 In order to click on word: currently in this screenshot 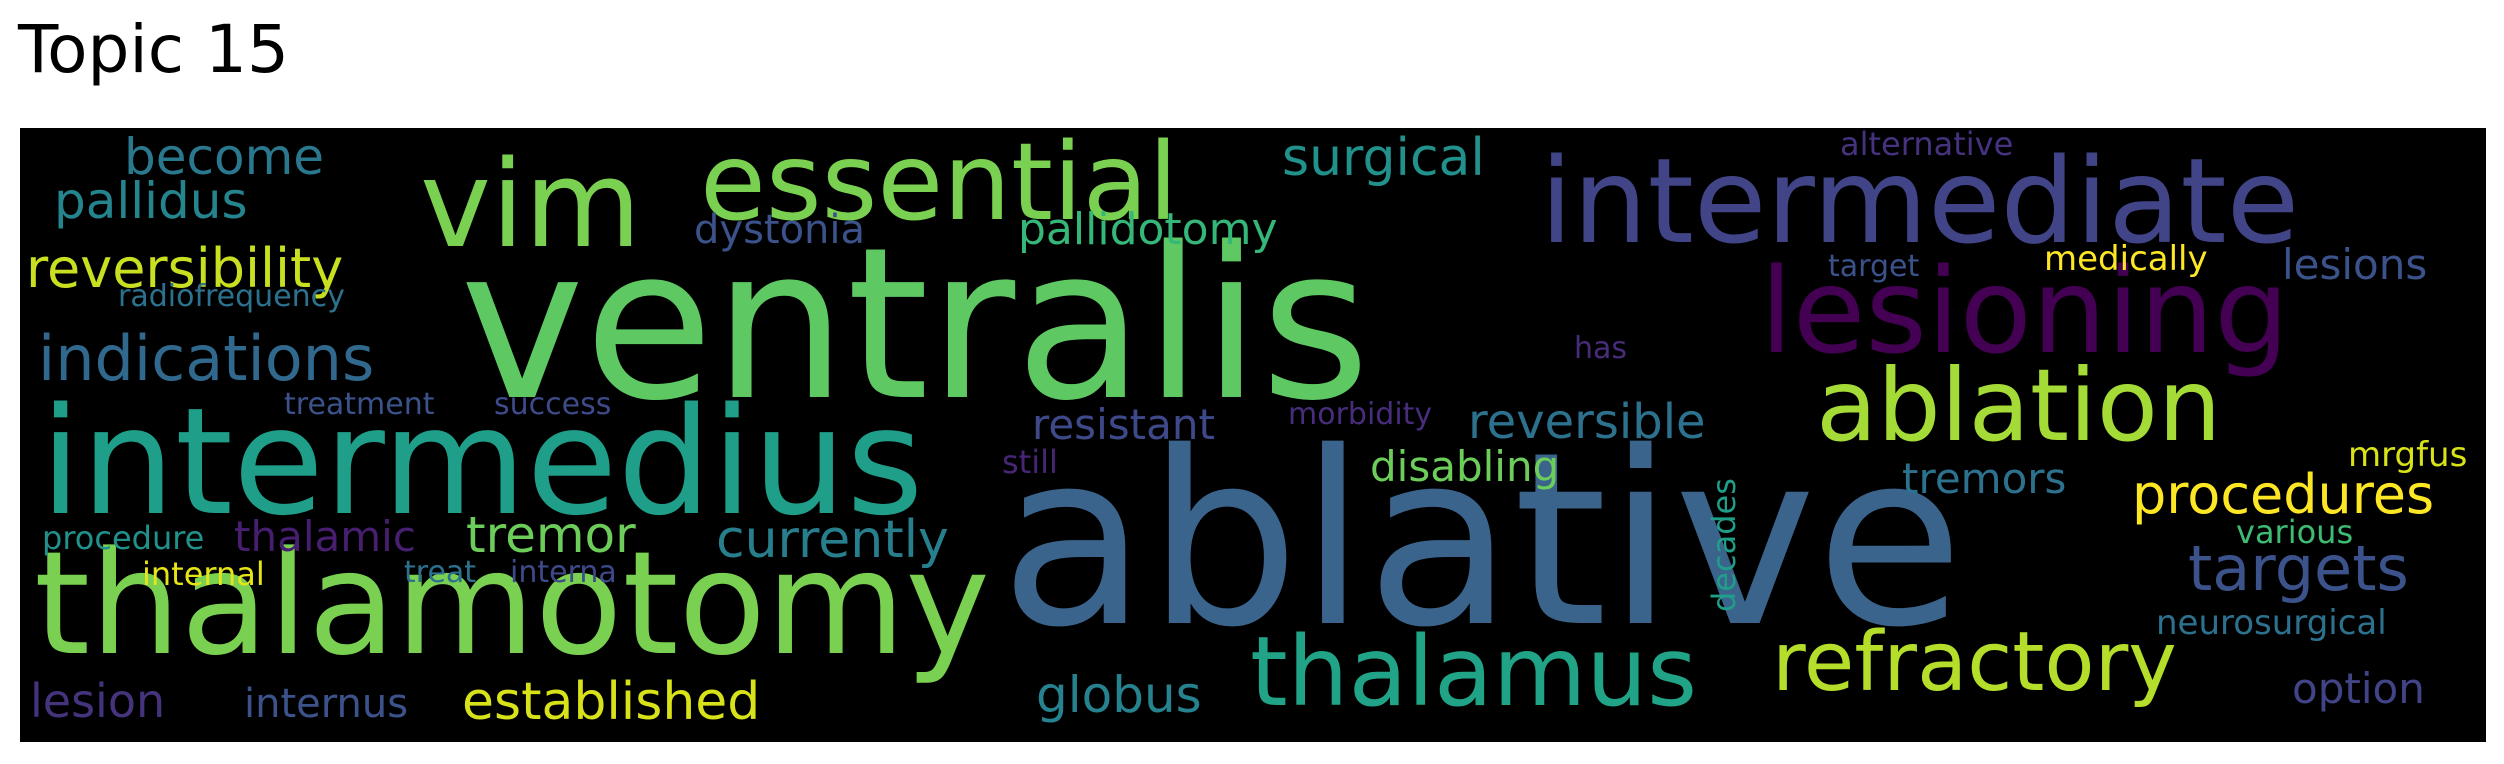, I will do `click(832, 540)`.